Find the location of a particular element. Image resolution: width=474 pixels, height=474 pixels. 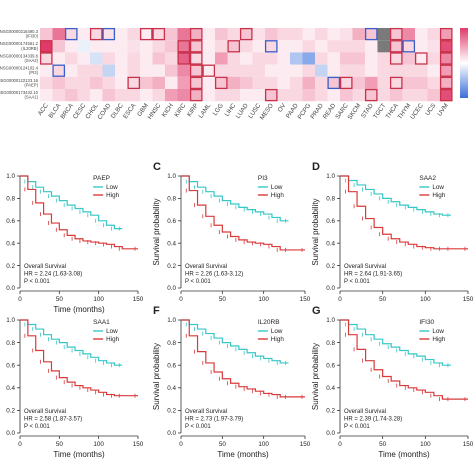

y-tick-label: 0.2 is located at coordinates (171, 266).